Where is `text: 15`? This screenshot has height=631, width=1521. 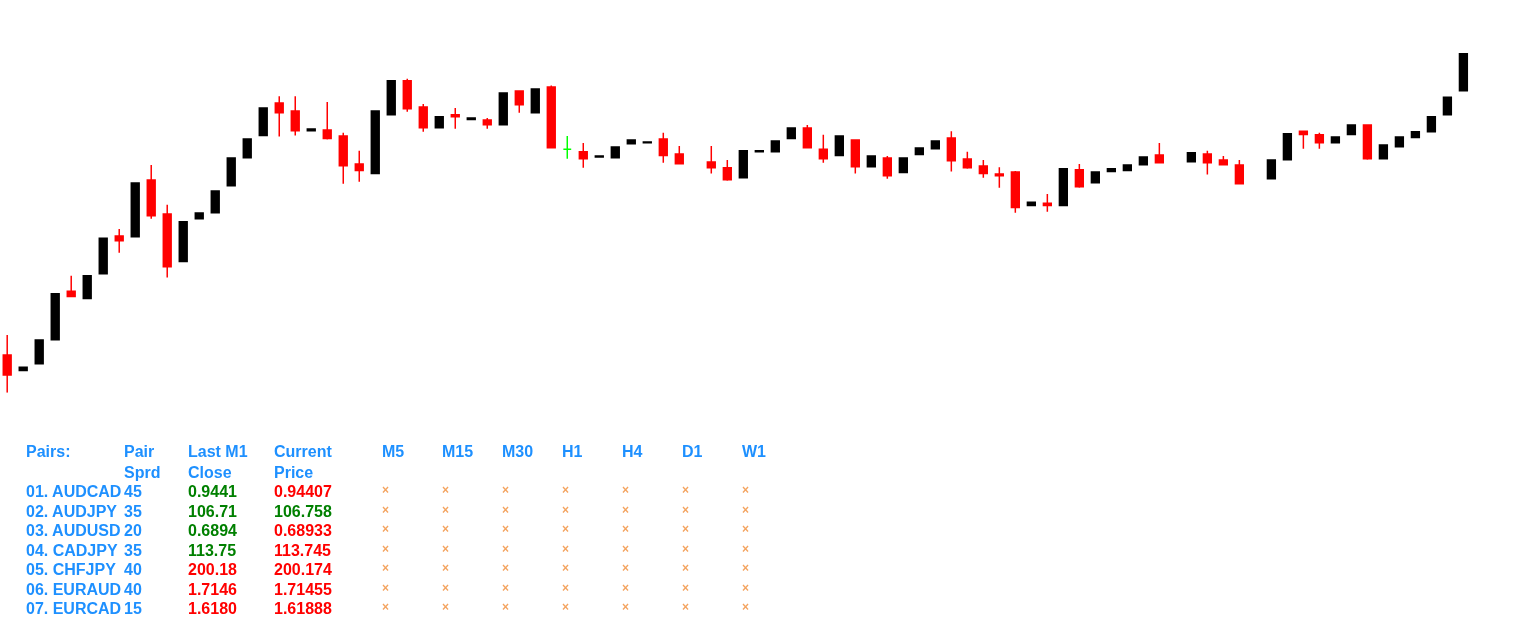 text: 15 is located at coordinates (133, 608).